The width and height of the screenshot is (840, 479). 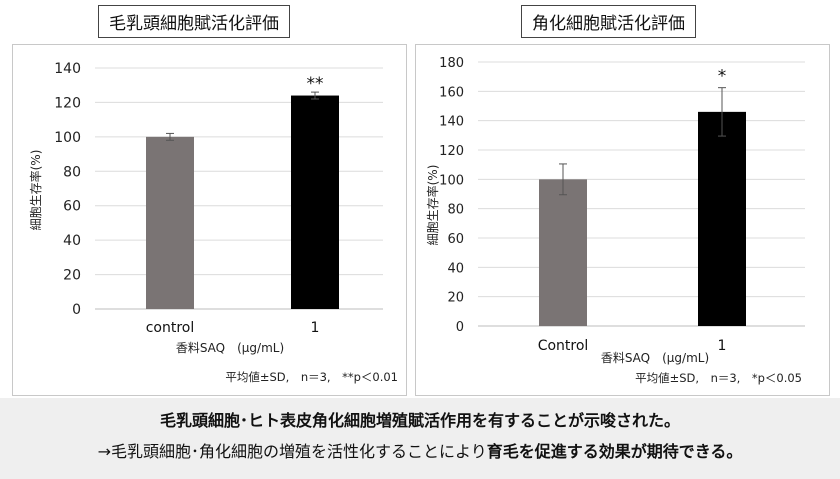 I want to click on summary-line-2-prefix: →毛乳頭細胞･角化細胞の増殖を活性化することにより, so click(x=292, y=451).